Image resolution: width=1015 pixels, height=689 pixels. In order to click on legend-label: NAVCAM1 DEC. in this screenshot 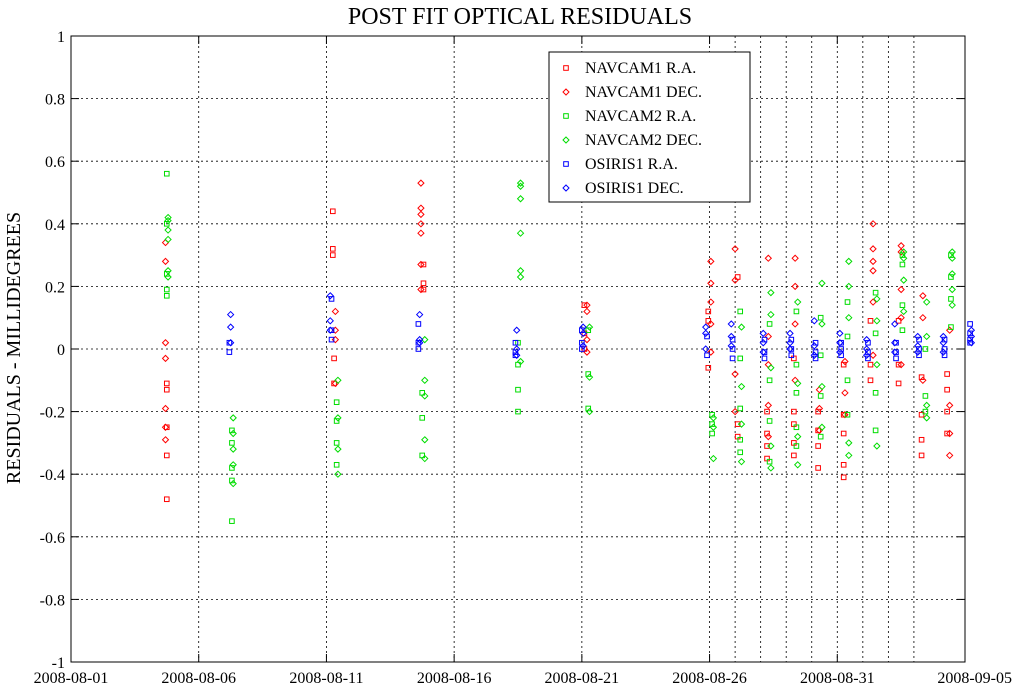, I will do `click(643, 92)`.